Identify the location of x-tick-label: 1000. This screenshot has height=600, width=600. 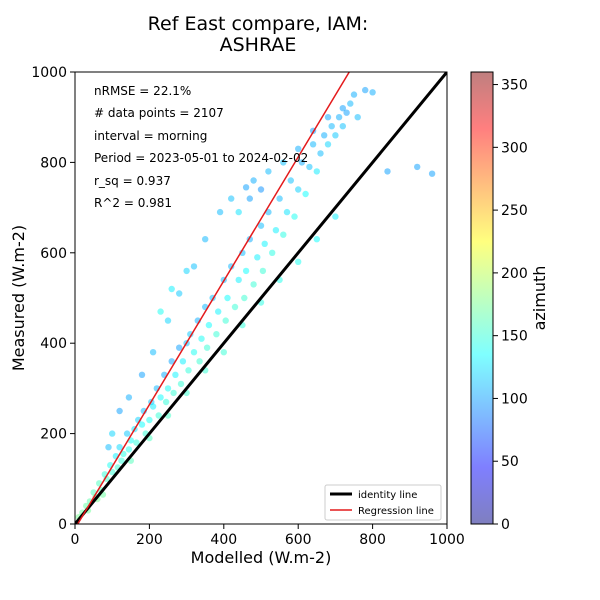
(447, 540).